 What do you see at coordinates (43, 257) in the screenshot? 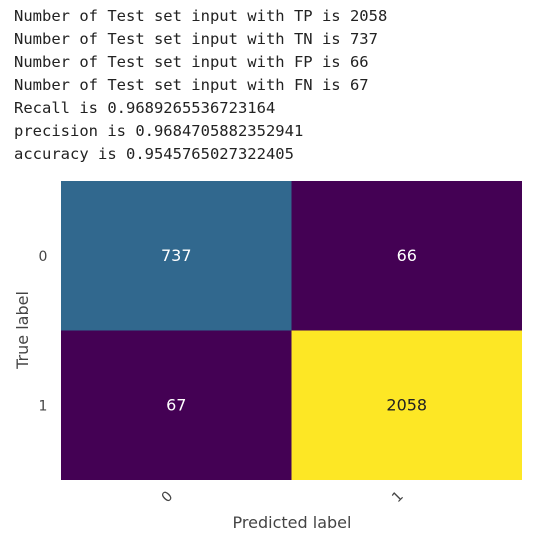
I see `y-tick-0: 0` at bounding box center [43, 257].